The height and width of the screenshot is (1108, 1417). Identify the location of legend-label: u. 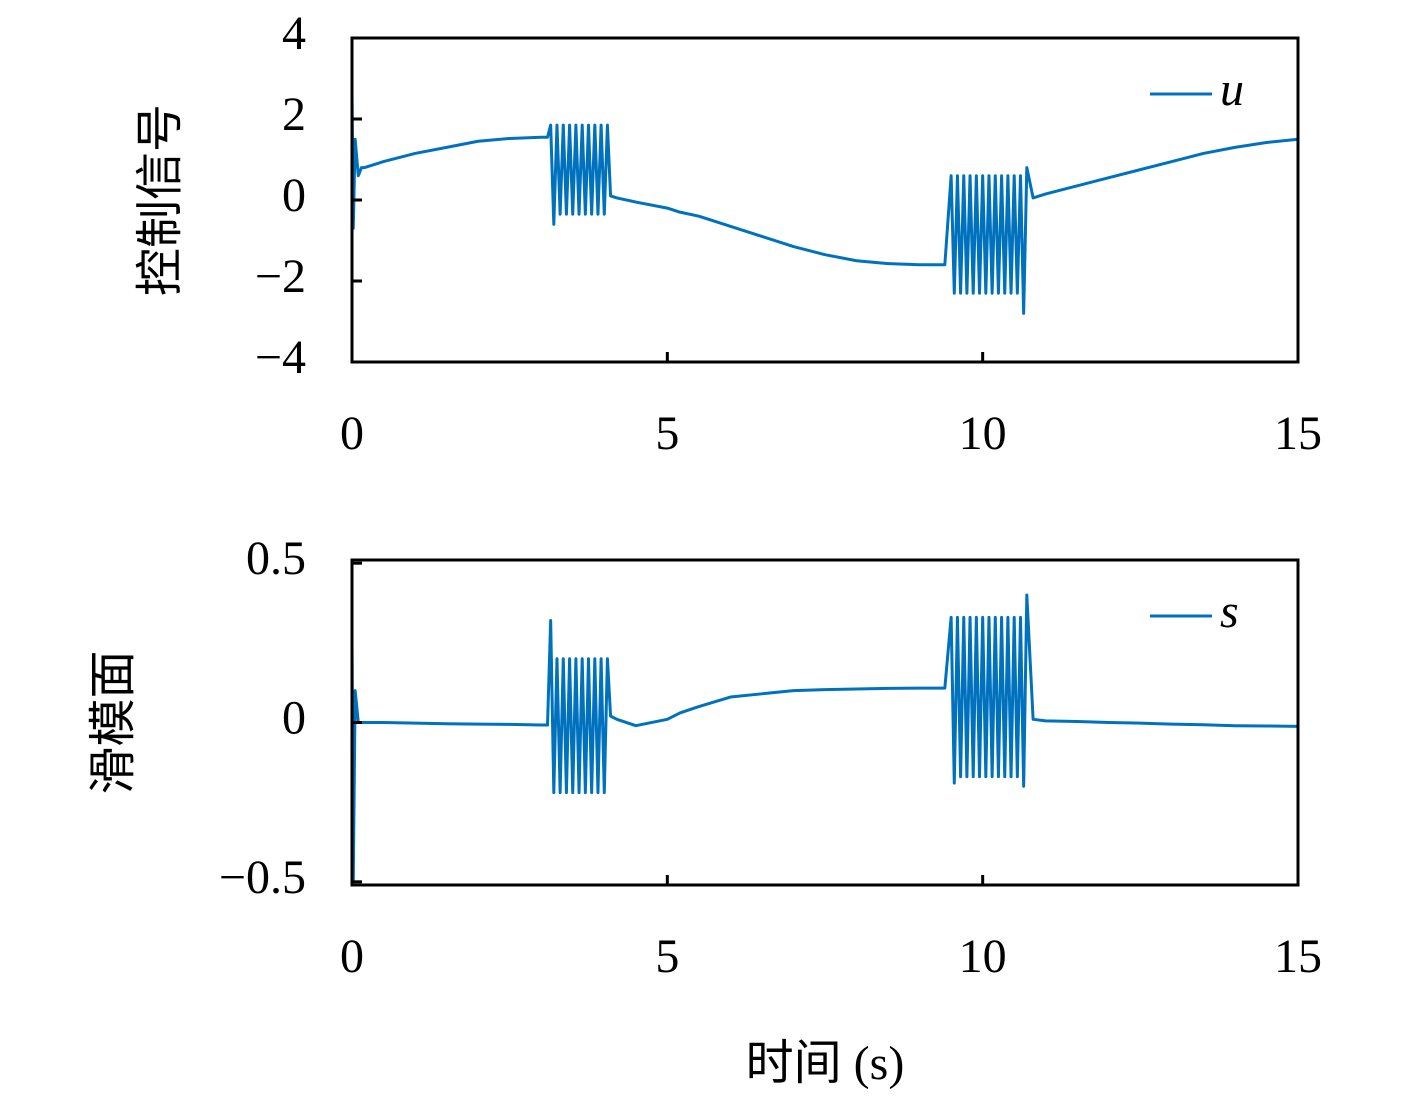
(1232, 89).